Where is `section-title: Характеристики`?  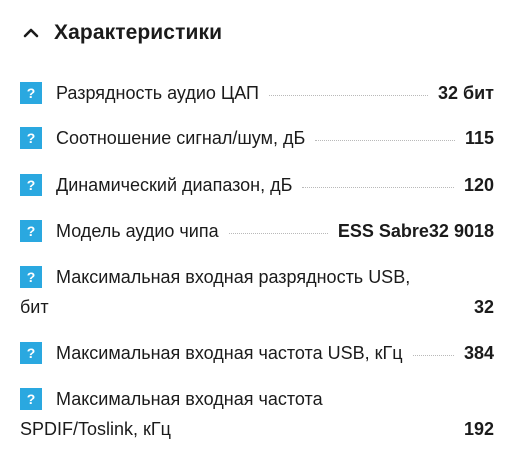
section-title: Характеристики is located at coordinates (138, 32).